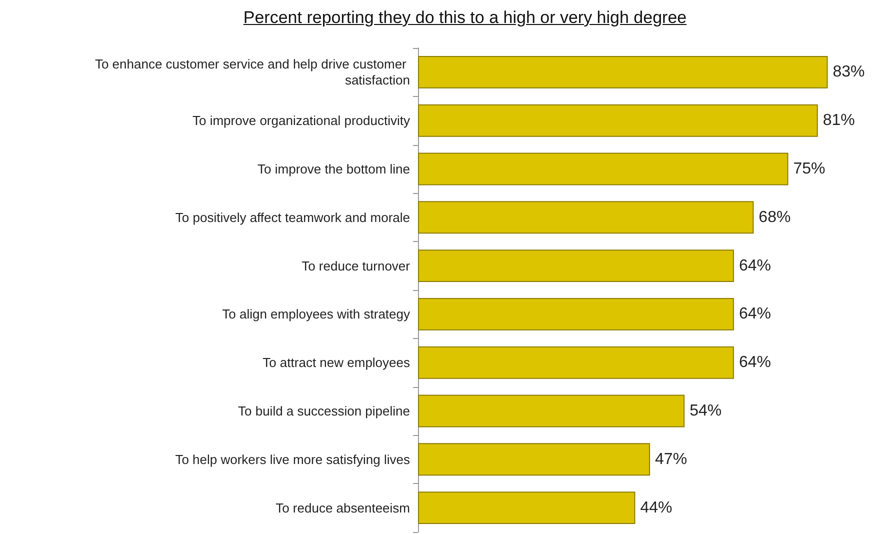 The width and height of the screenshot is (891, 534). I want to click on data-label: 54%, so click(706, 411).